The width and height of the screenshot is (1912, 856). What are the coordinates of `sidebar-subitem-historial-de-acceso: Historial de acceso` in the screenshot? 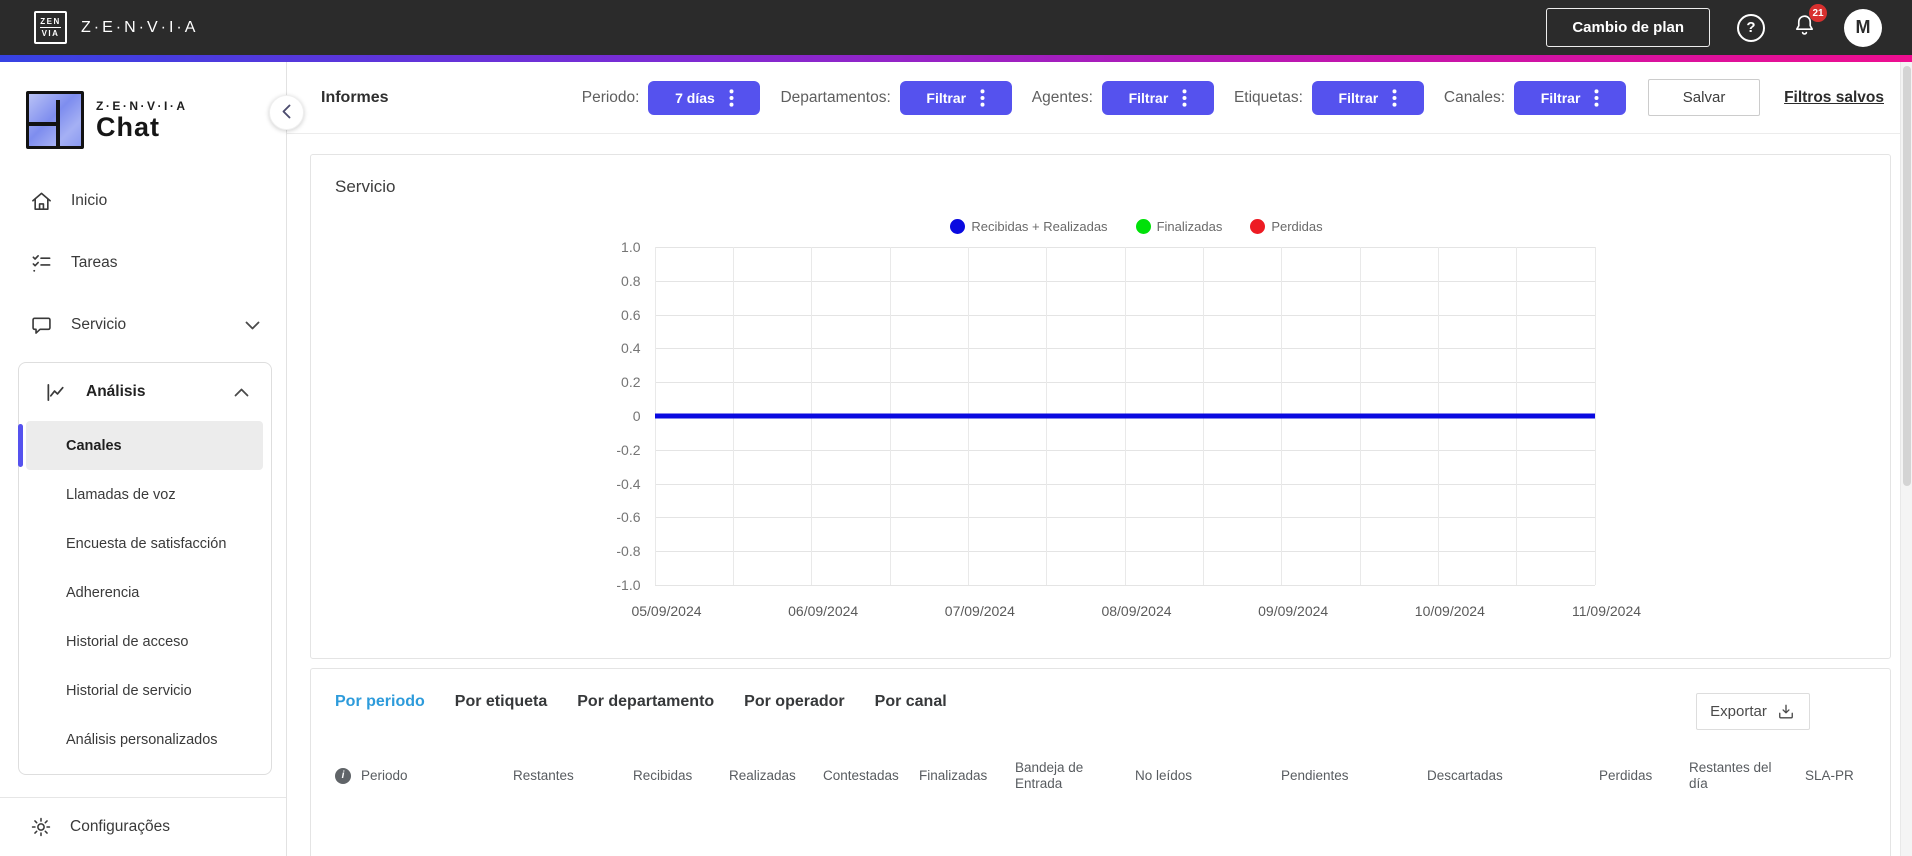 It's located at (127, 641).